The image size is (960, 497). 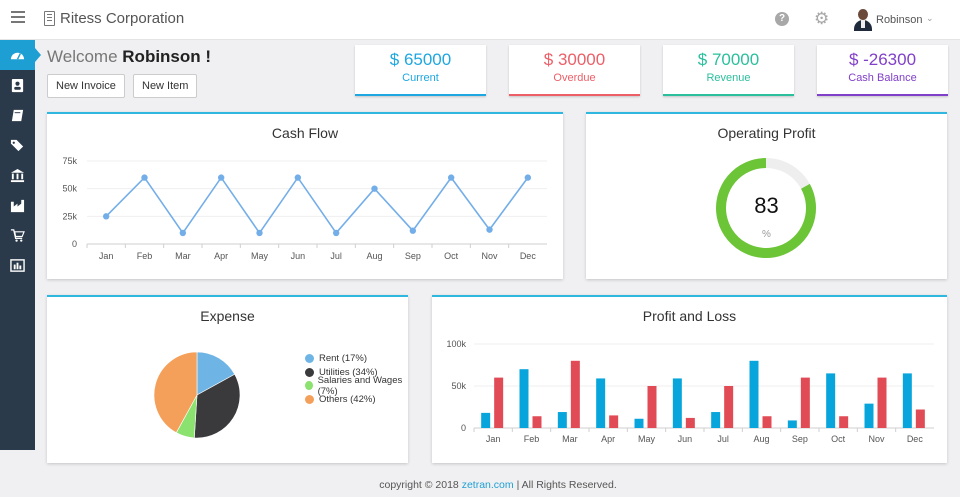 What do you see at coordinates (183, 256) in the screenshot?
I see `x-tick-label: Mar` at bounding box center [183, 256].